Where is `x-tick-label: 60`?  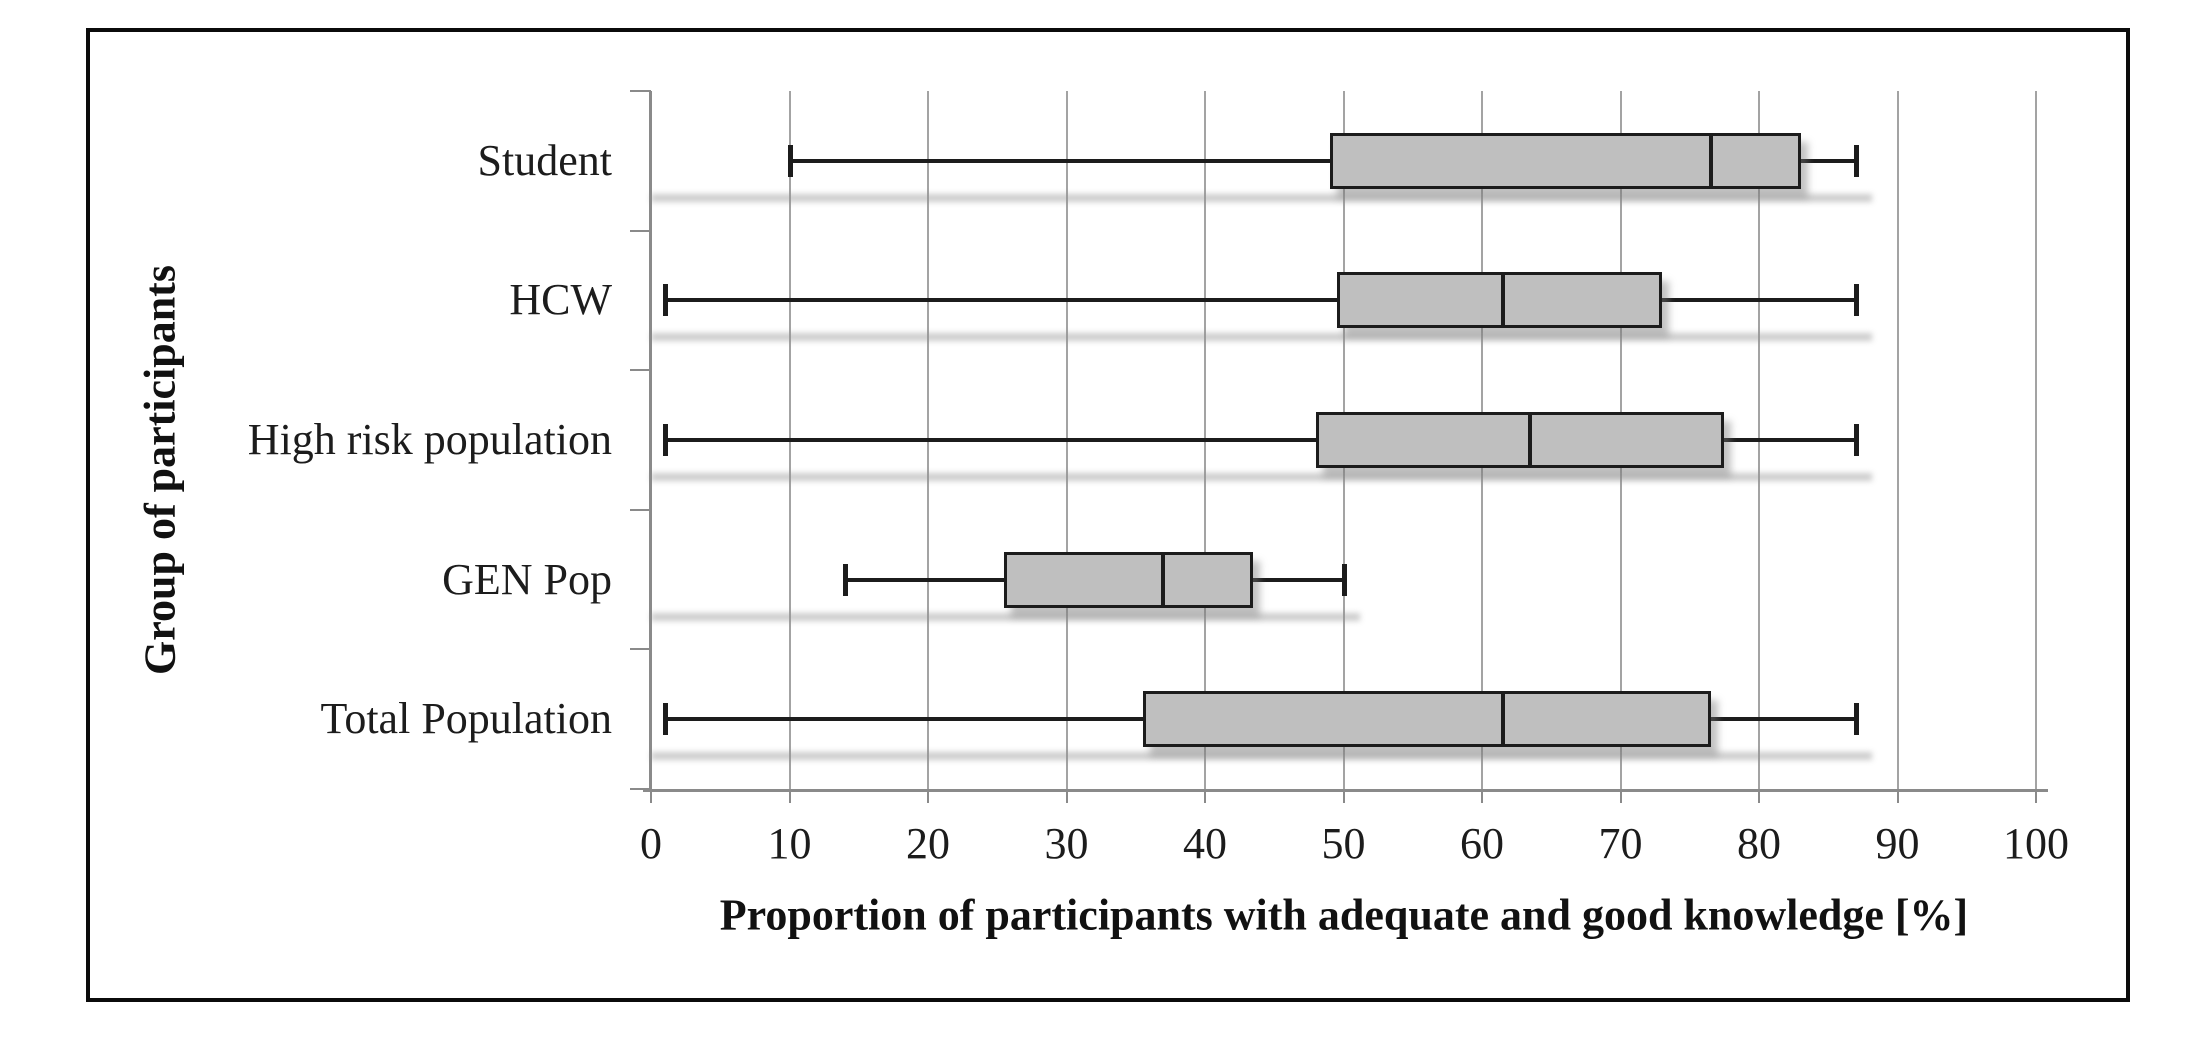
x-tick-label: 60 is located at coordinates (1482, 843).